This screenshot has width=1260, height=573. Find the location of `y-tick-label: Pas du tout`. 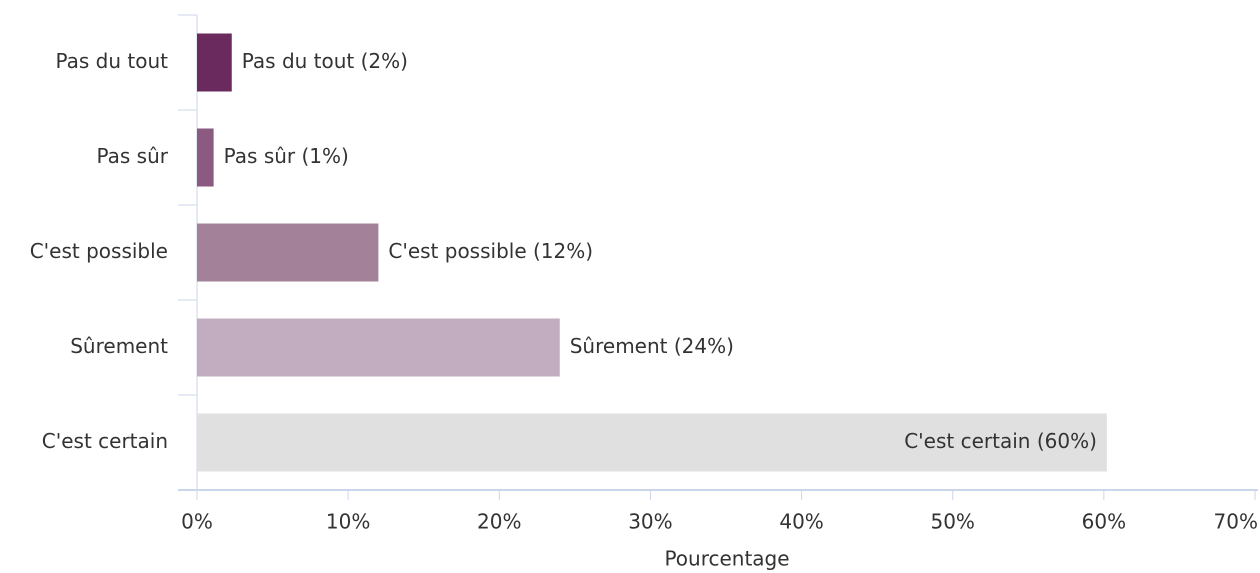

y-tick-label: Pas du tout is located at coordinates (111, 61).